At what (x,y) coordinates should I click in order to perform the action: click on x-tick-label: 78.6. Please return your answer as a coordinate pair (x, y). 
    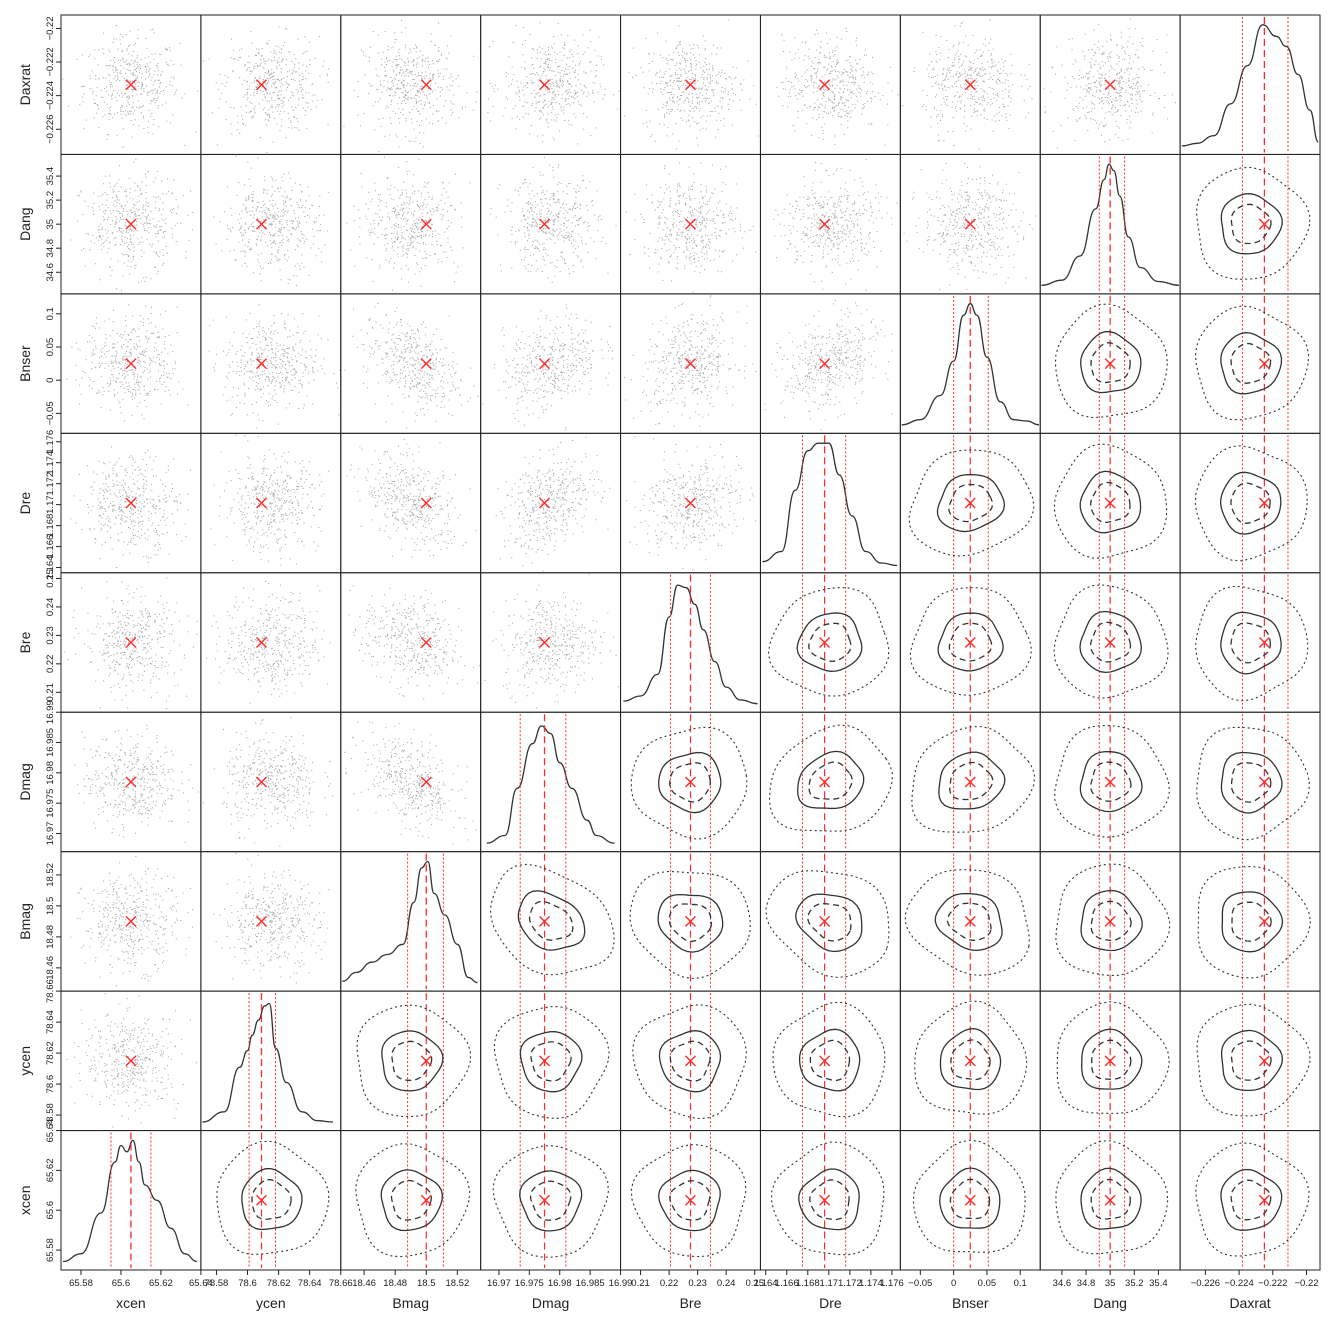
    Looking at the image, I should click on (247, 1283).